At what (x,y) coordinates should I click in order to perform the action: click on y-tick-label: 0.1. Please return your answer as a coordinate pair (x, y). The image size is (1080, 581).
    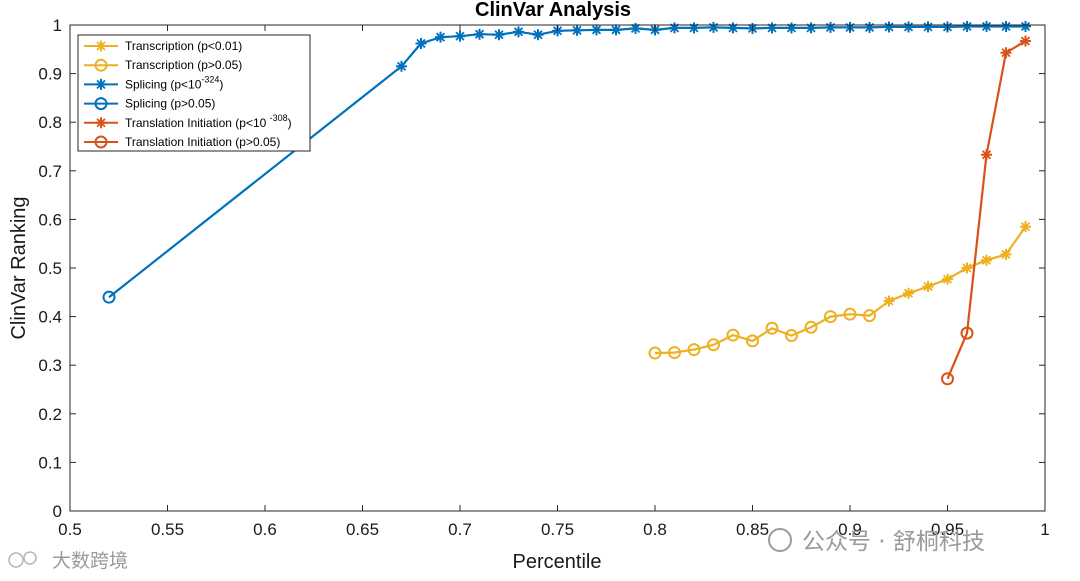
    Looking at the image, I should click on (50, 462).